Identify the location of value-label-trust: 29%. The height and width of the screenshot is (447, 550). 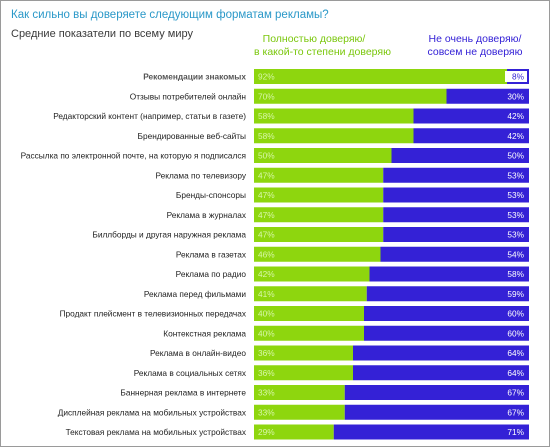
(266, 432).